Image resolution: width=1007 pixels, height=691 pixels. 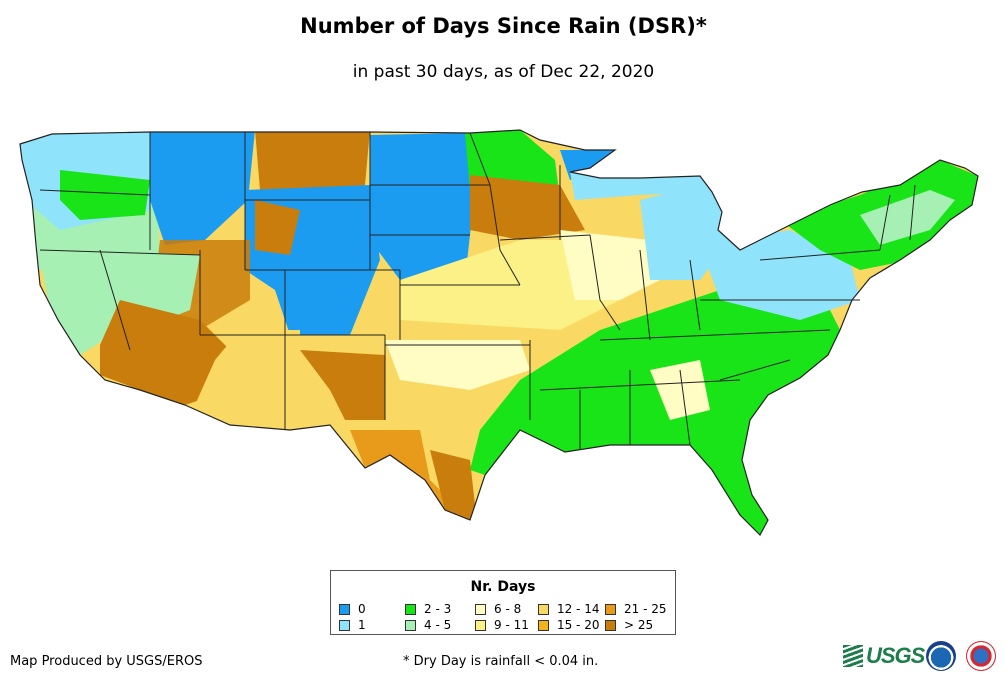 What do you see at coordinates (578, 609) in the screenshot?
I see `legend-label: 12 - 14` at bounding box center [578, 609].